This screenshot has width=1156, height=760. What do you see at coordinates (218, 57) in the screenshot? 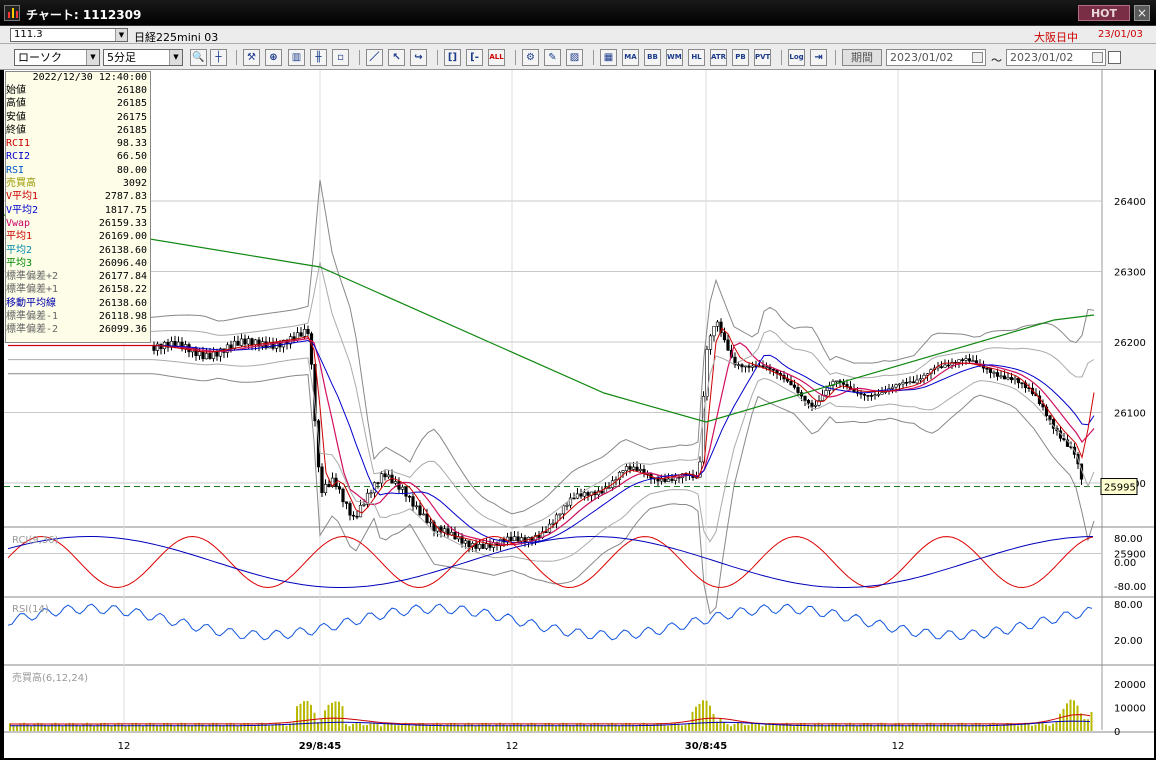
I see `crosshair-icon: ┼` at bounding box center [218, 57].